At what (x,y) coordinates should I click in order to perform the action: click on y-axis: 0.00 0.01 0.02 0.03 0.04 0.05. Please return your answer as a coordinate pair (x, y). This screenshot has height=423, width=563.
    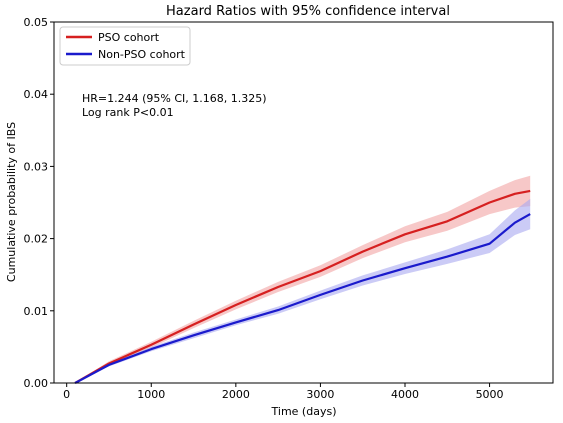
    Looking at the image, I should click on (39, 203).